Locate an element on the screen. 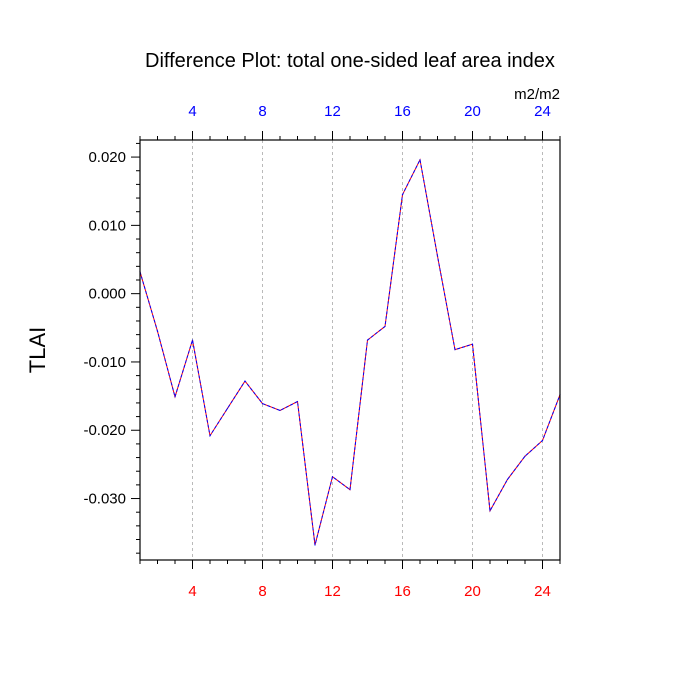  y-tick-label: 0.000 is located at coordinates (107, 294).